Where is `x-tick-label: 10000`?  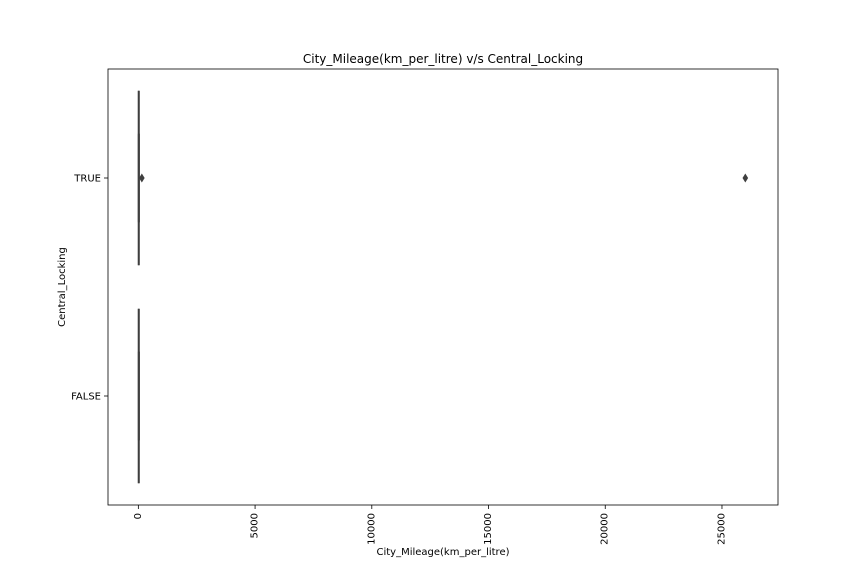 x-tick-label: 10000 is located at coordinates (371, 529).